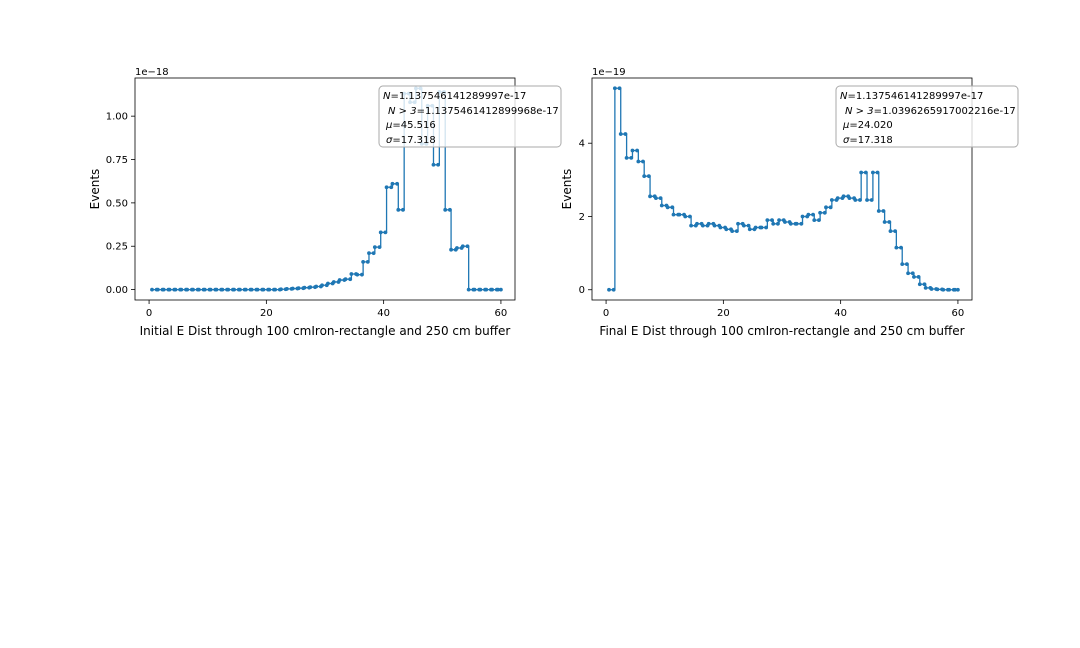 This screenshot has height=648, width=1080. What do you see at coordinates (868, 140) in the screenshot?
I see `stats-sigma: σ=17.318` at bounding box center [868, 140].